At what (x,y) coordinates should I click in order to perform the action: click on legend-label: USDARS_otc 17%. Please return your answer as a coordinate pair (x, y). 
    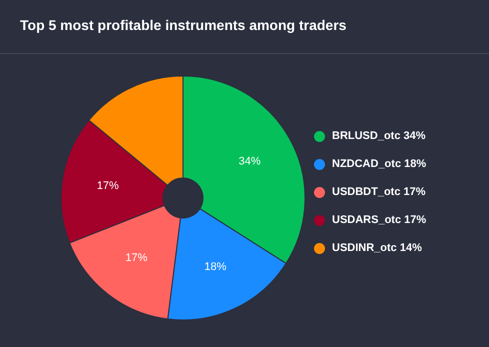
    Looking at the image, I should click on (379, 220).